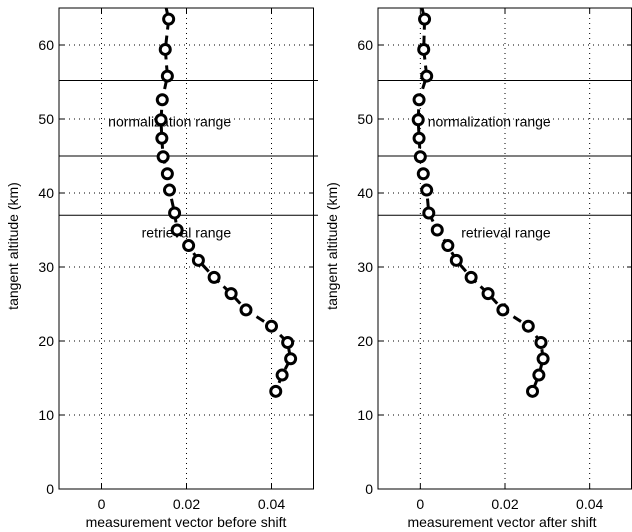  What do you see at coordinates (420, 504) in the screenshot?
I see `x-tick-label-after-shift: 0` at bounding box center [420, 504].